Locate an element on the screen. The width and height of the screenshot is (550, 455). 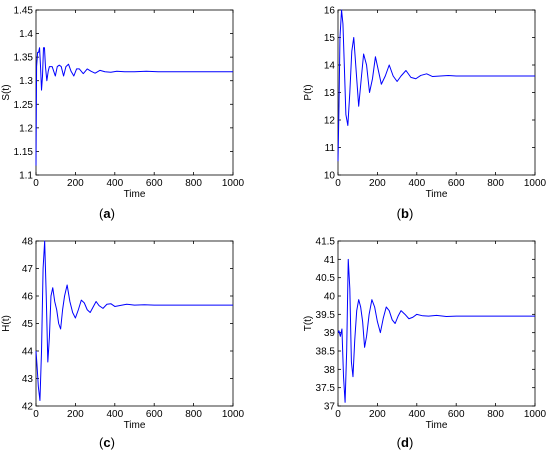
y-tick-label: 41 is located at coordinates (330, 260).